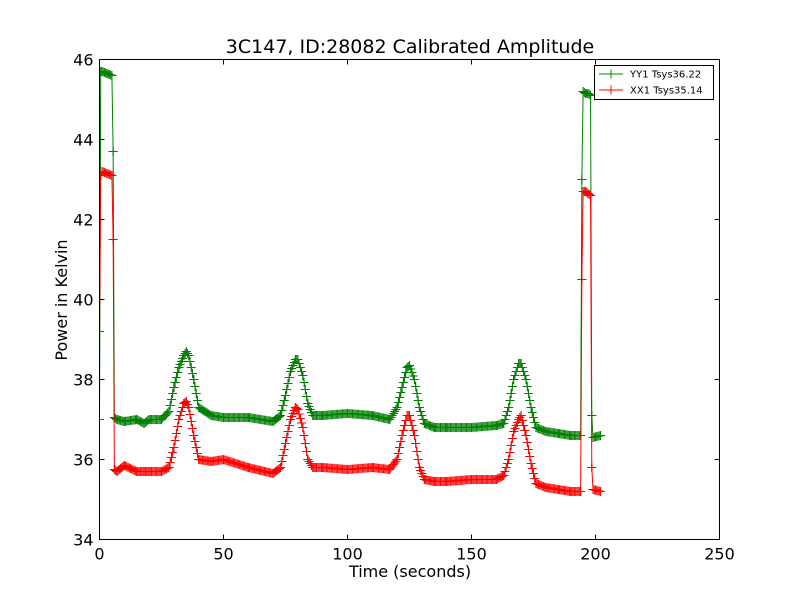 This screenshot has height=600, width=800. What do you see at coordinates (83, 380) in the screenshot?
I see `y-tick-label: 38` at bounding box center [83, 380].